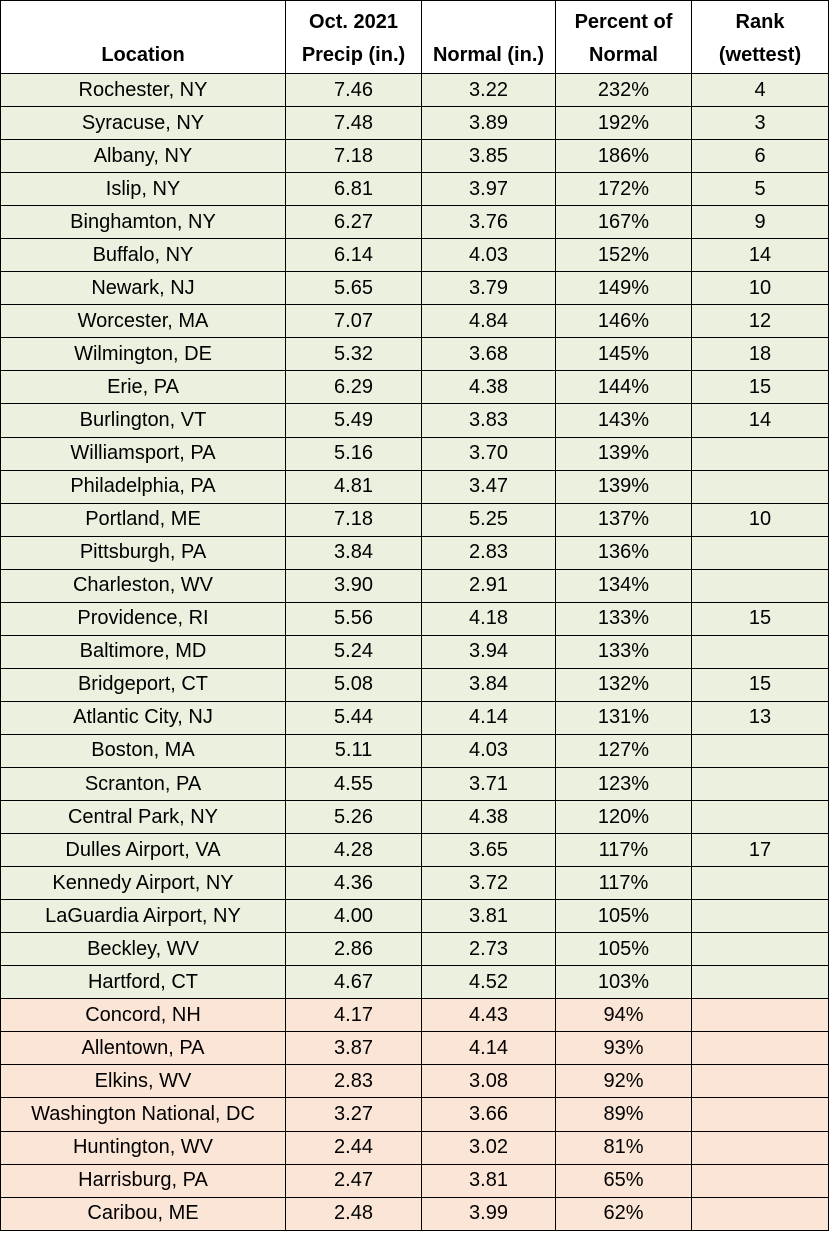 This screenshot has width=829, height=1239. What do you see at coordinates (353, 982) in the screenshot?
I see `precip-cell: 4.67` at bounding box center [353, 982].